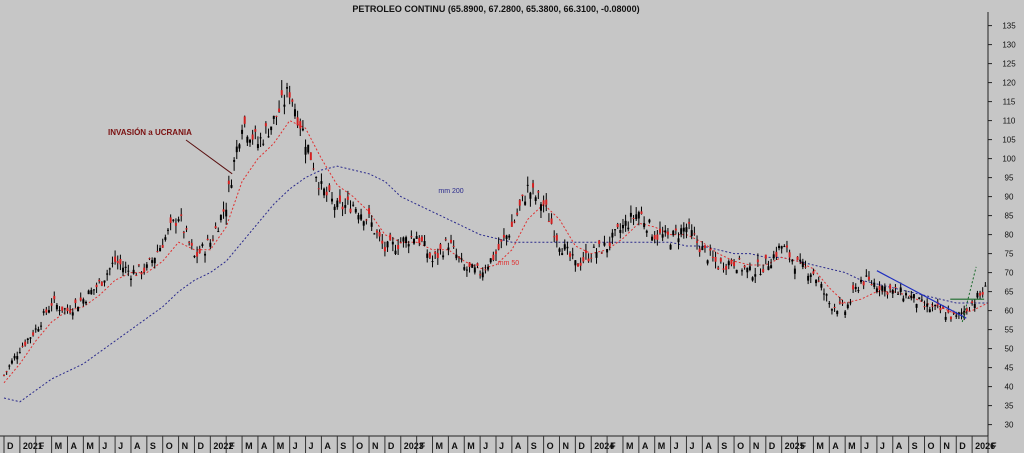 This screenshot has width=1024, height=453. What do you see at coordinates (1009, 311) in the screenshot?
I see `y-tick-label: 60` at bounding box center [1009, 311].